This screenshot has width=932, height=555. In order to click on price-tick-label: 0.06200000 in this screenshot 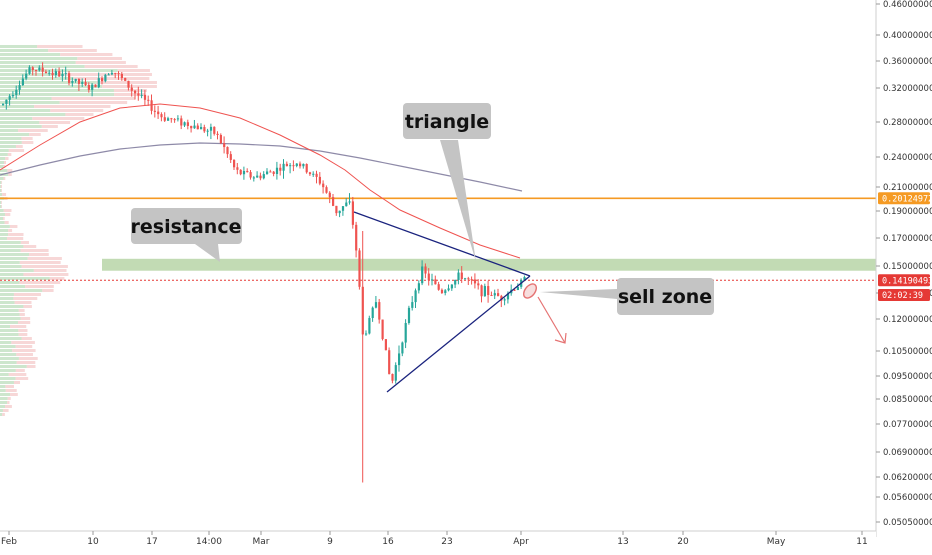, I will do `click(907, 478)`.